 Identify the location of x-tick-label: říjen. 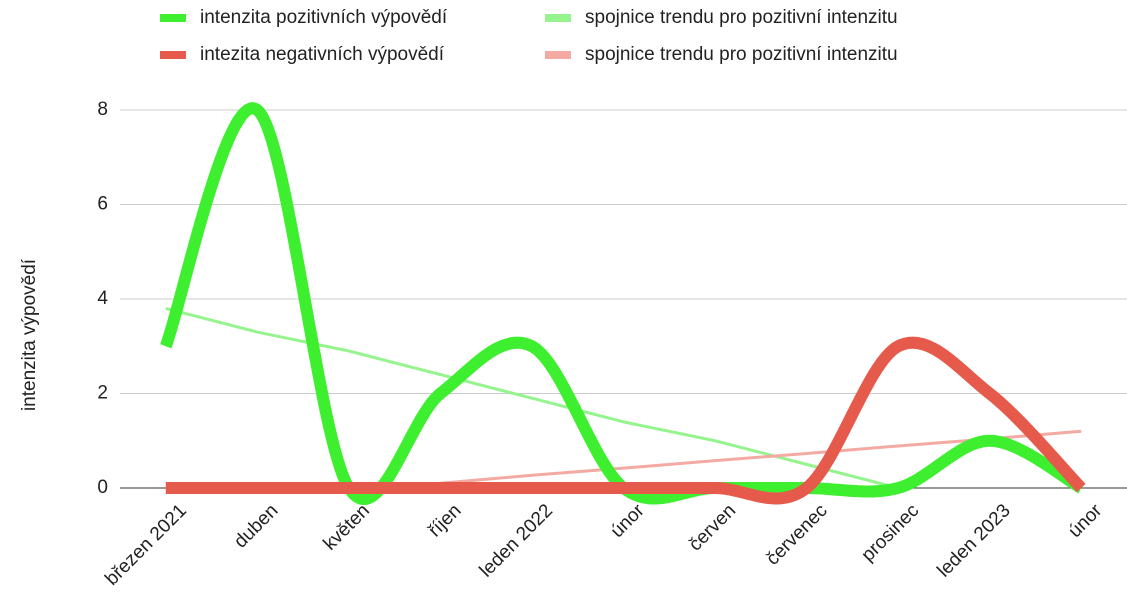
(445, 520).